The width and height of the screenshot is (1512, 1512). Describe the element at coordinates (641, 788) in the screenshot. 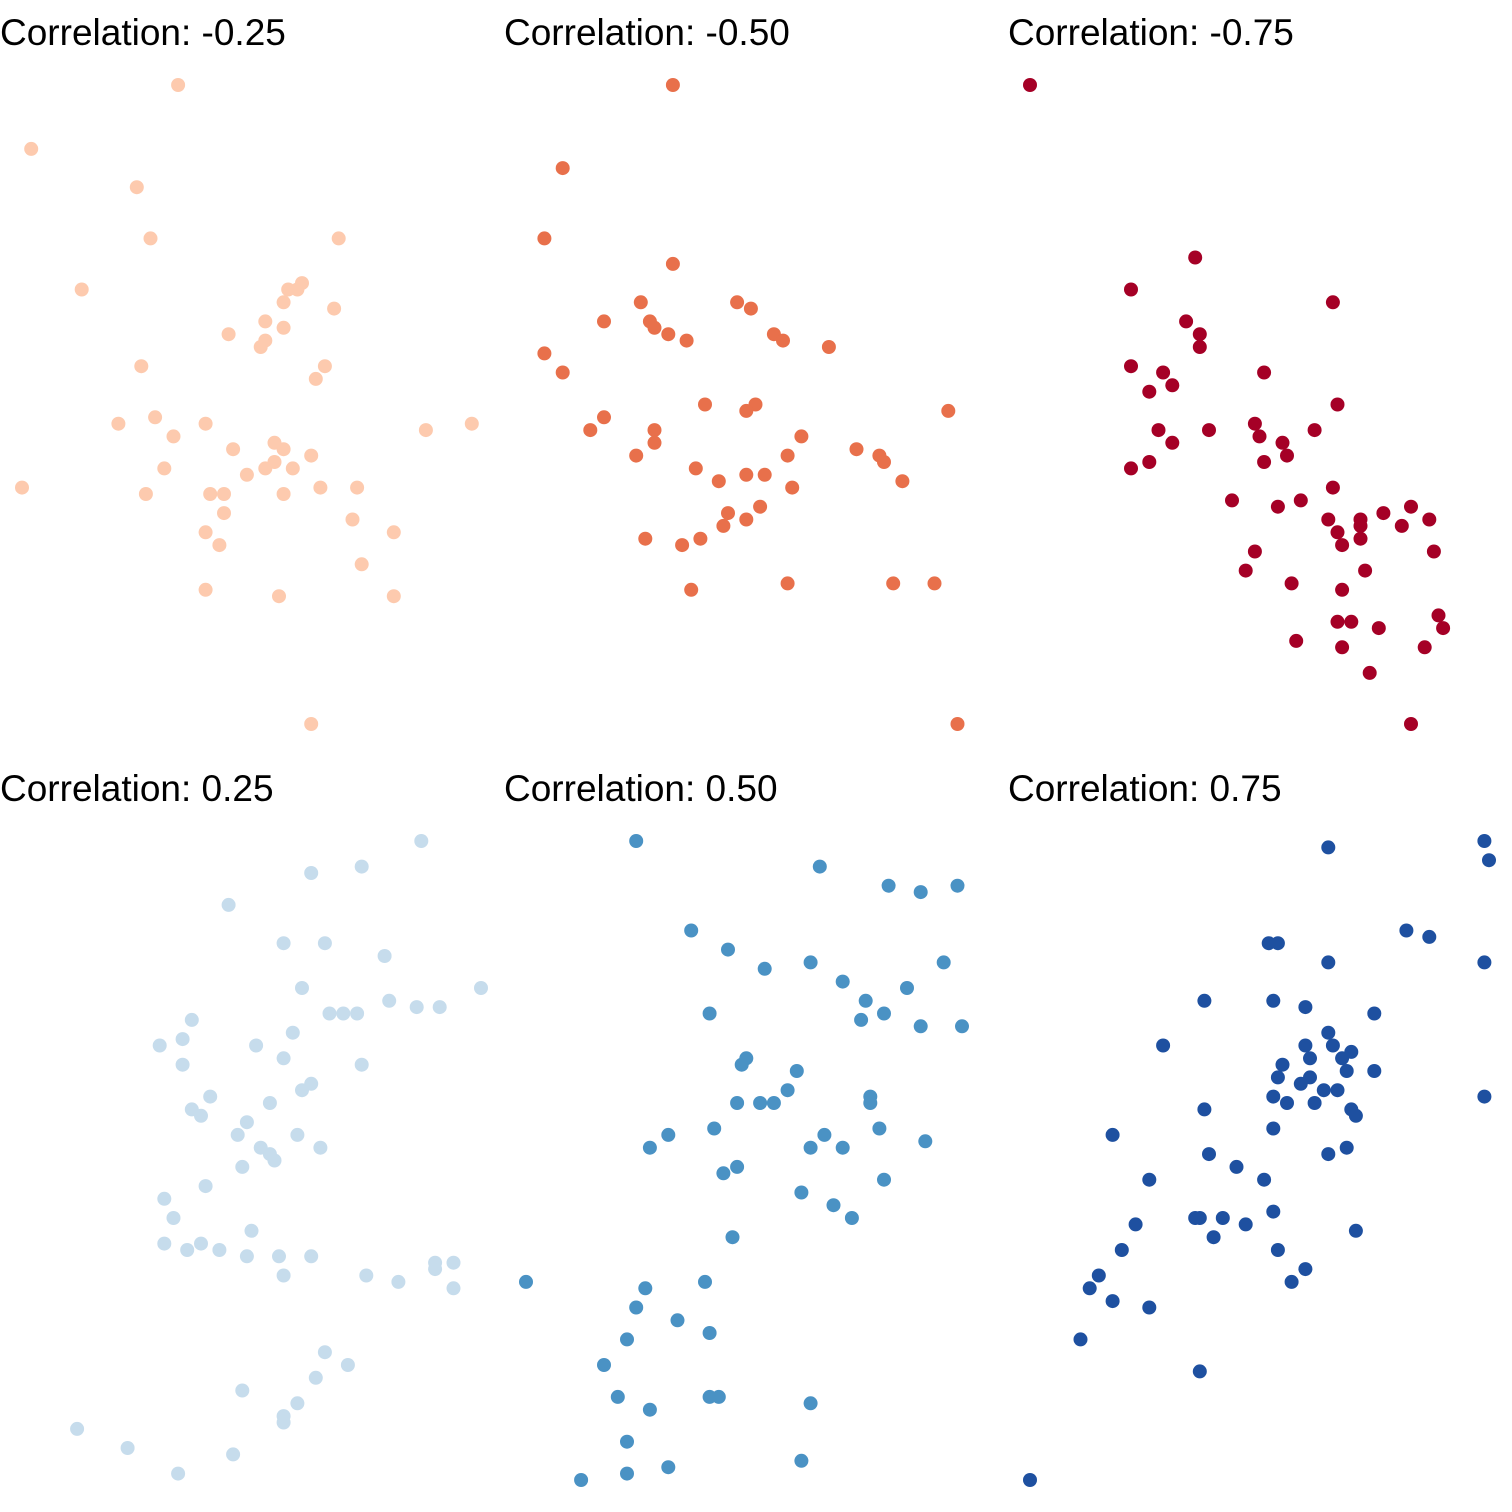

I see `panel-title: Correlation: 0.50` at that location.